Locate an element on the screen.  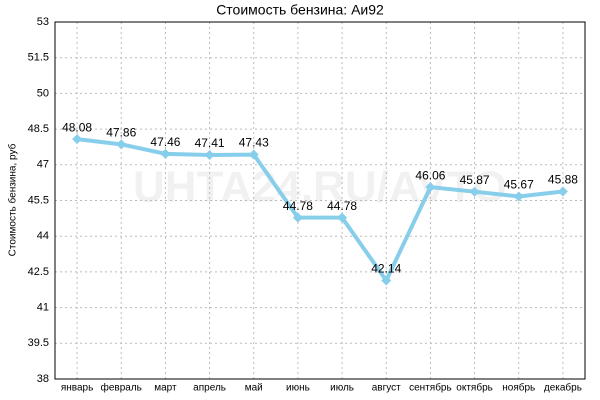
y-tick-label: 45.5 is located at coordinates (38, 200).